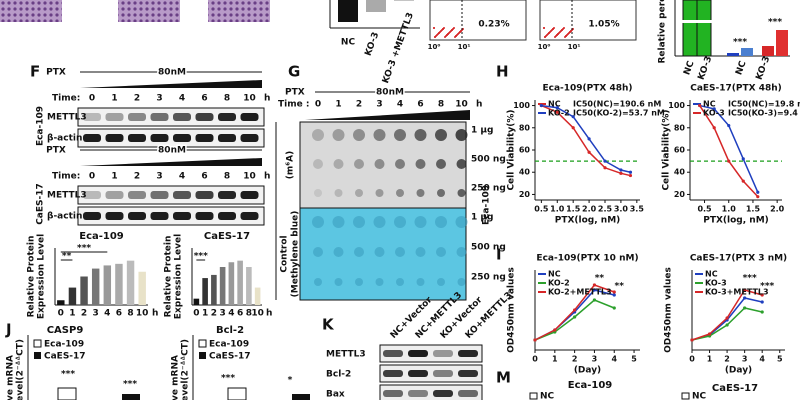 The width and height of the screenshot is (800, 400). Describe the element at coordinates (753, 209) in the screenshot. I see `x-tick-label: 1.5` at that location.